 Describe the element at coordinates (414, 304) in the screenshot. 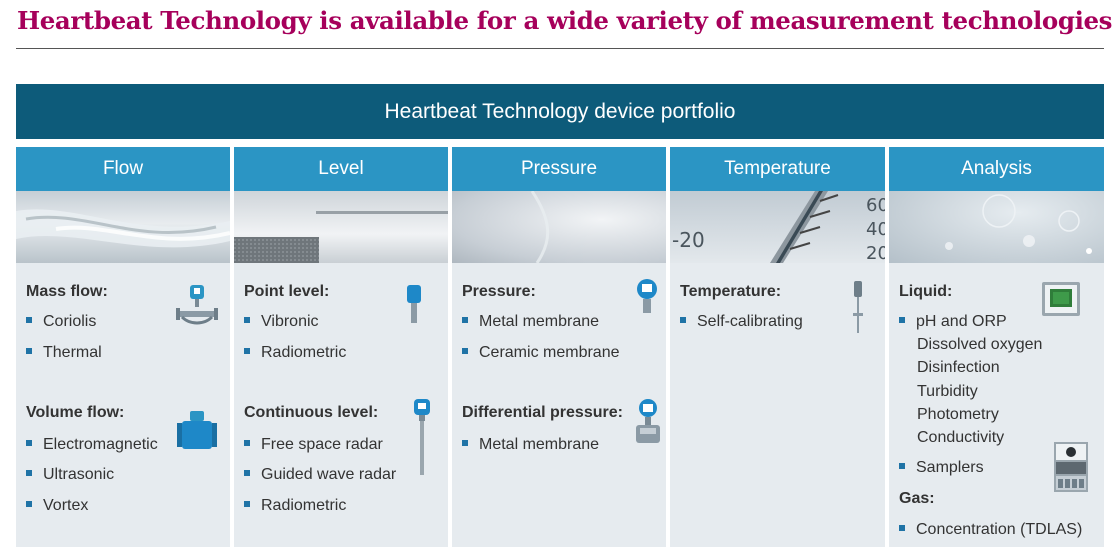

I see `vibronic-device-icon` at that location.